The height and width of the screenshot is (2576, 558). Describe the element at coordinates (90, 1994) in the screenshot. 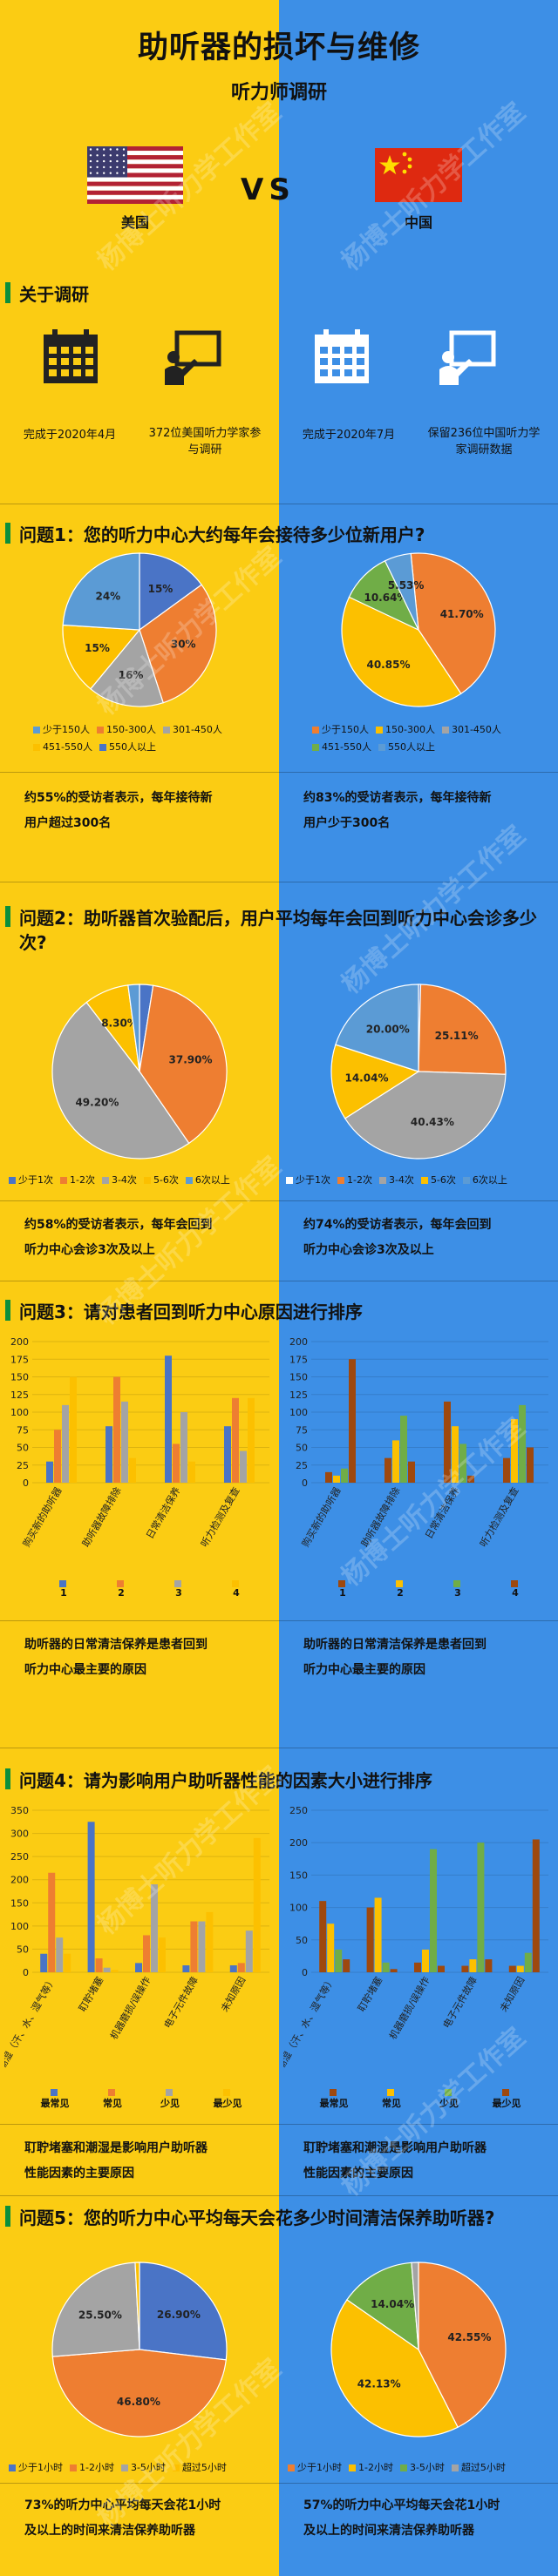

I see `x-tick-label: 耵聍堵塞` at that location.